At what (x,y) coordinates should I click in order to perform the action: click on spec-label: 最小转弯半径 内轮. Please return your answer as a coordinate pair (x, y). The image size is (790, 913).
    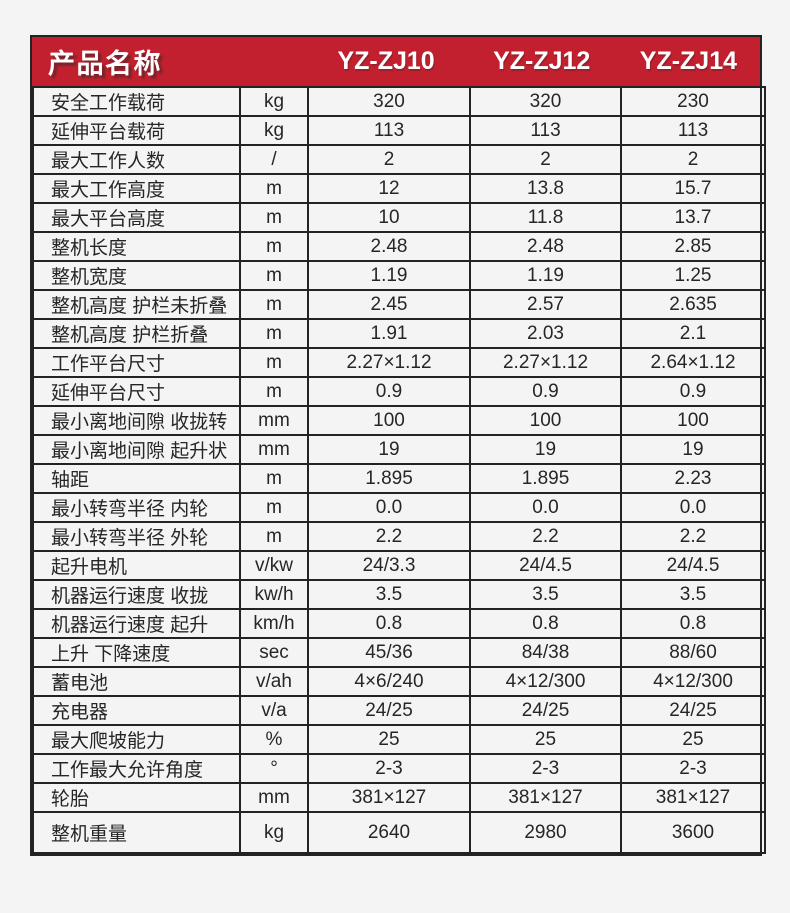
    Looking at the image, I should click on (136, 507).